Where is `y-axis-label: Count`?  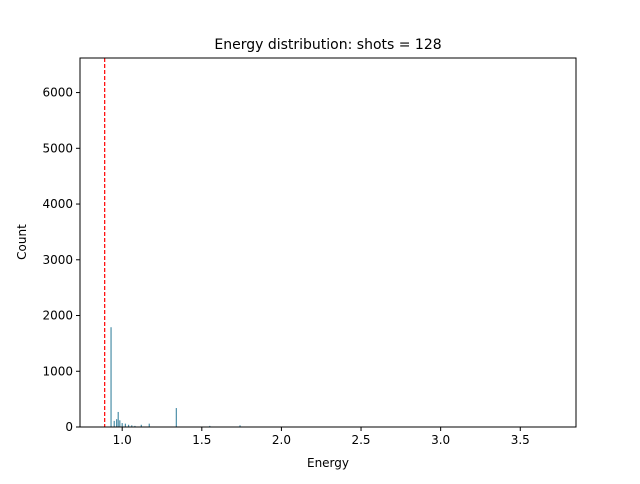 y-axis-label: Count is located at coordinates (22, 242).